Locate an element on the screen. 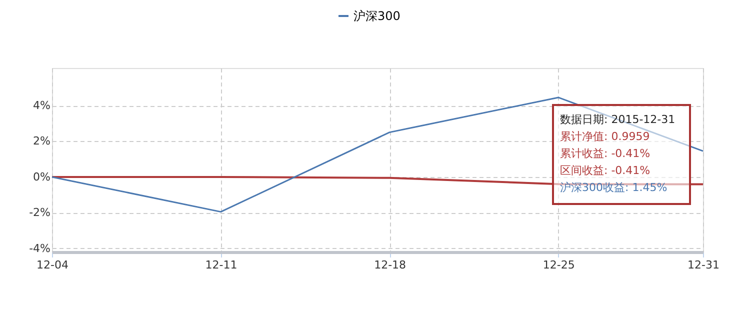  y-tick-label: 4% is located at coordinates (41, 105).